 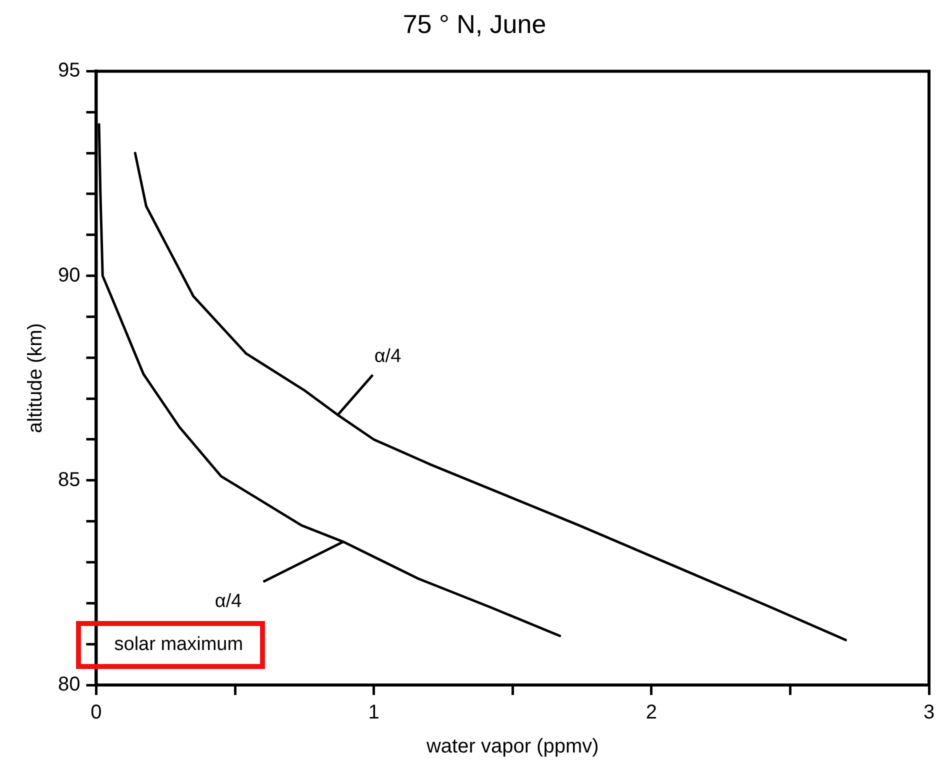 What do you see at coordinates (651, 713) in the screenshot?
I see `x-tick-label: 2` at bounding box center [651, 713].